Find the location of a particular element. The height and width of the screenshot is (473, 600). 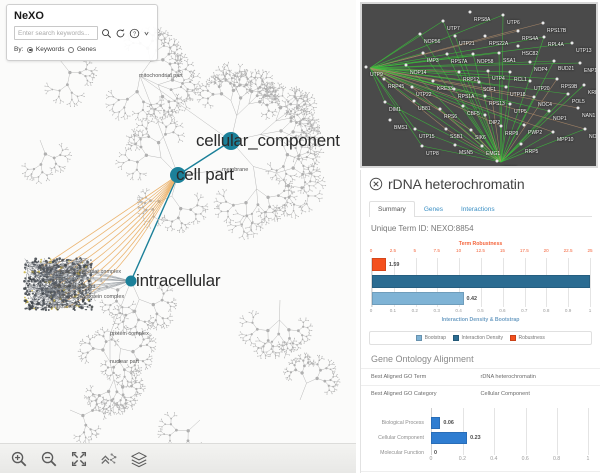

tree-node-label-minor: mitochondrial part is located at coordinates (161, 76).